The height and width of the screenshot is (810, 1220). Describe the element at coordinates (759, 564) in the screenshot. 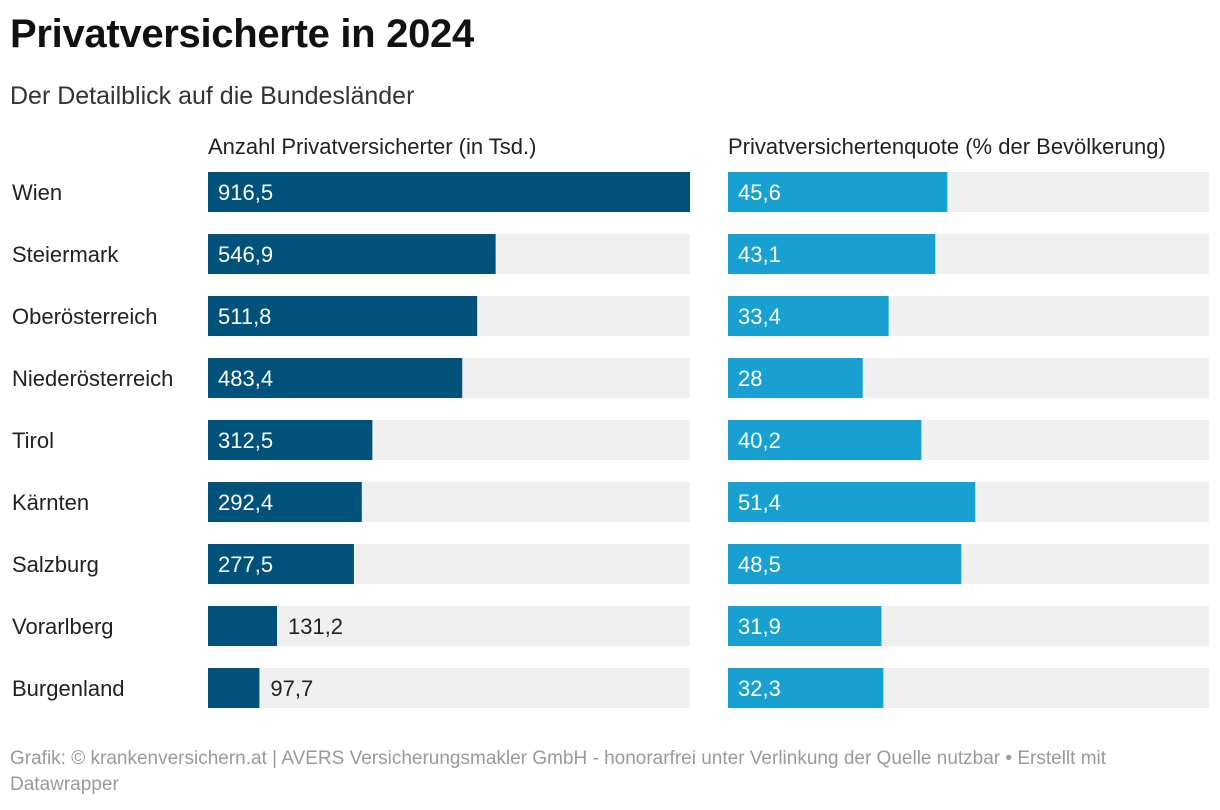

I see `value-label-quota: 48,5` at that location.